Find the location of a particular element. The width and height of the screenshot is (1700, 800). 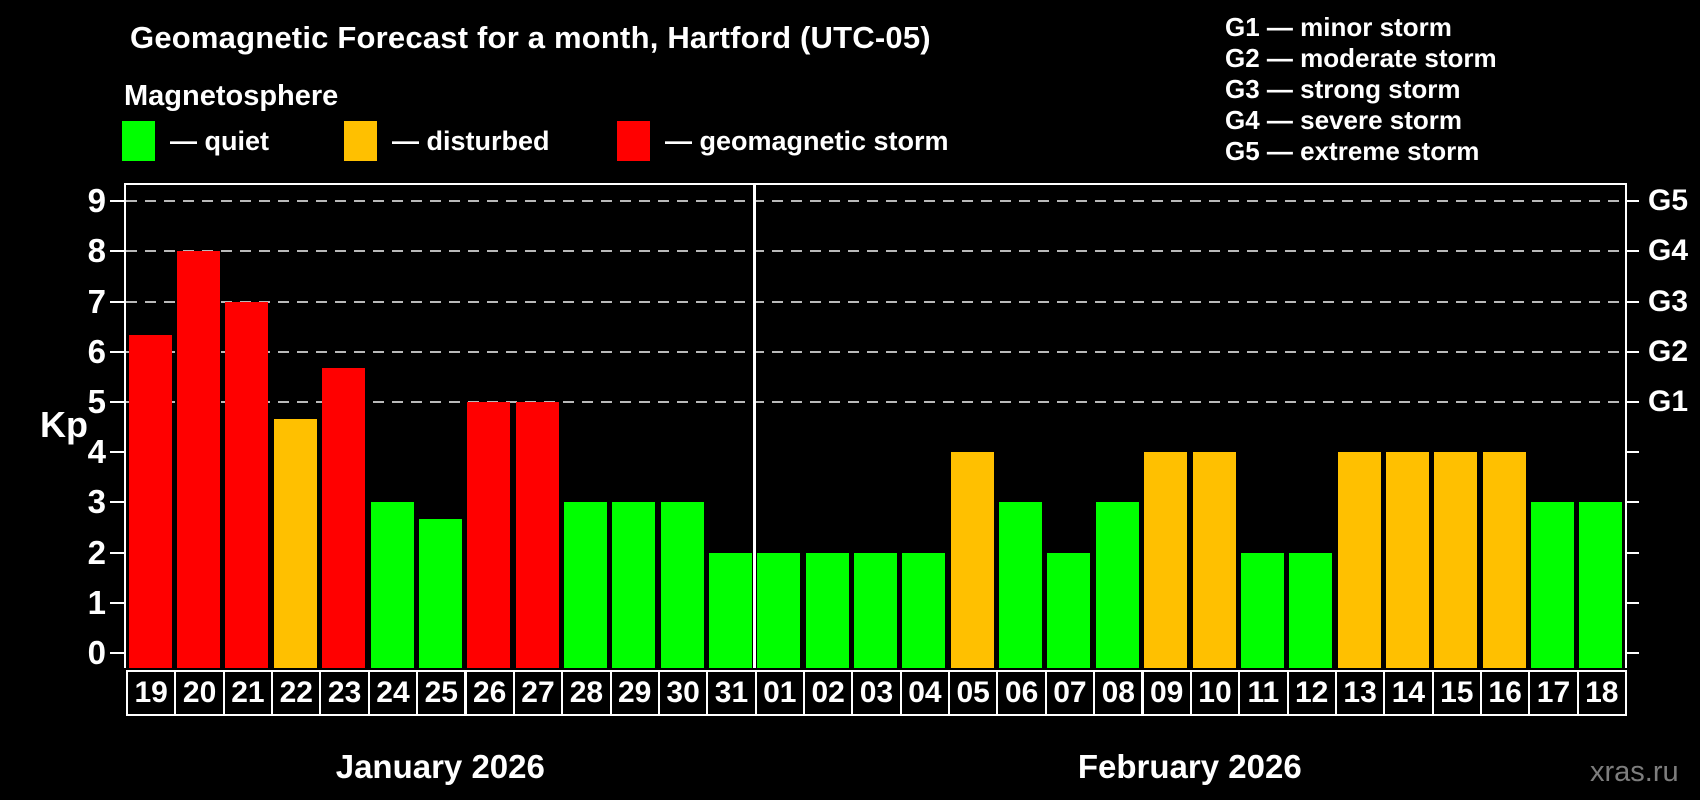

y-axis-tick-label: 8 is located at coordinates (96, 251).